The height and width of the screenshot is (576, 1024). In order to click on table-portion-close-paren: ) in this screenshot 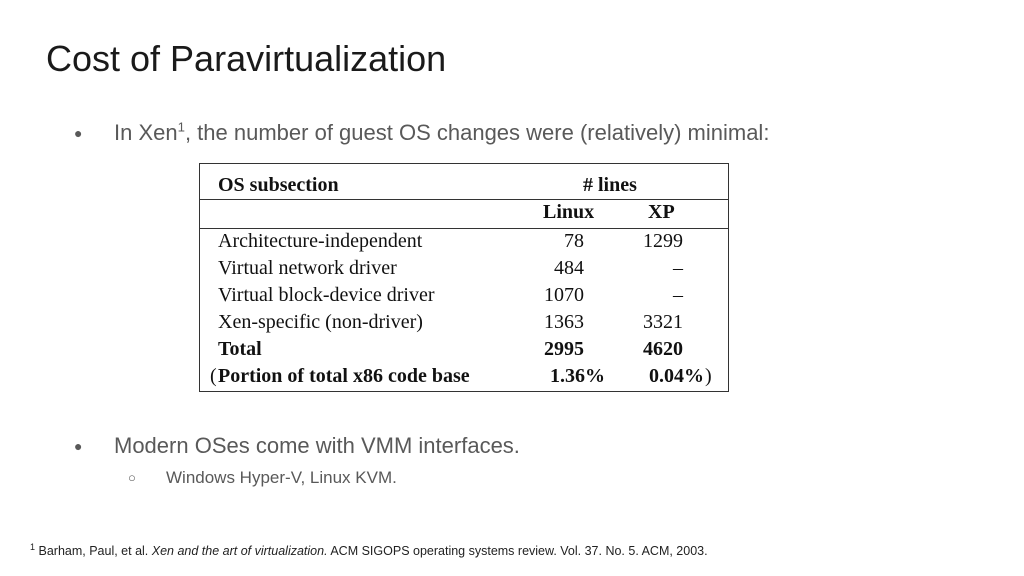, I will do `click(708, 376)`.